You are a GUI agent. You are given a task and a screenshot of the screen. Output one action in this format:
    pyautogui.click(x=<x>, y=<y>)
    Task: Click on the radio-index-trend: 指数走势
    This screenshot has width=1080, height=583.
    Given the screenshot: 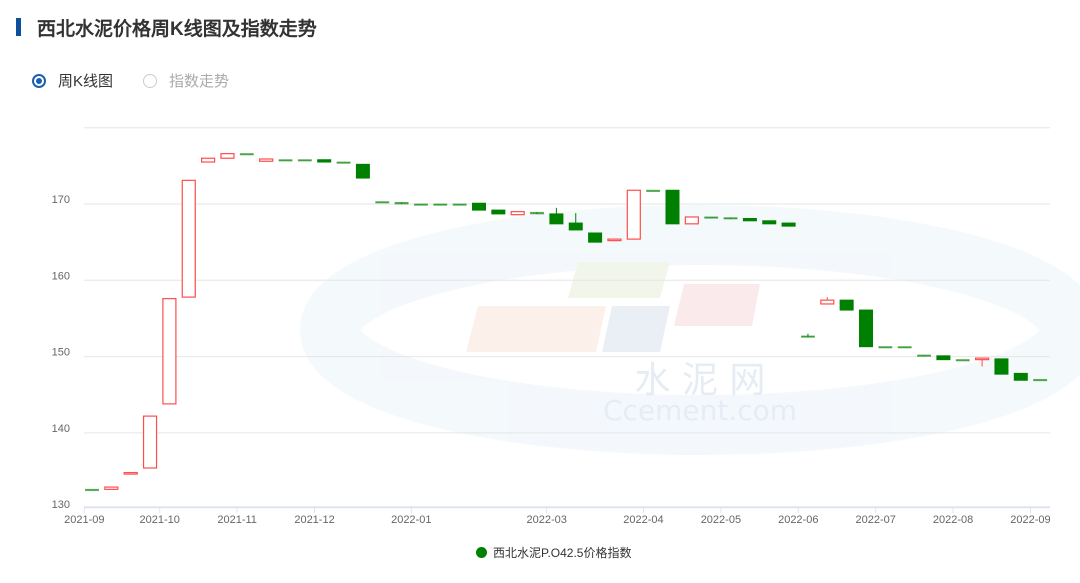 What is the action you would take?
    pyautogui.click(x=186, y=80)
    